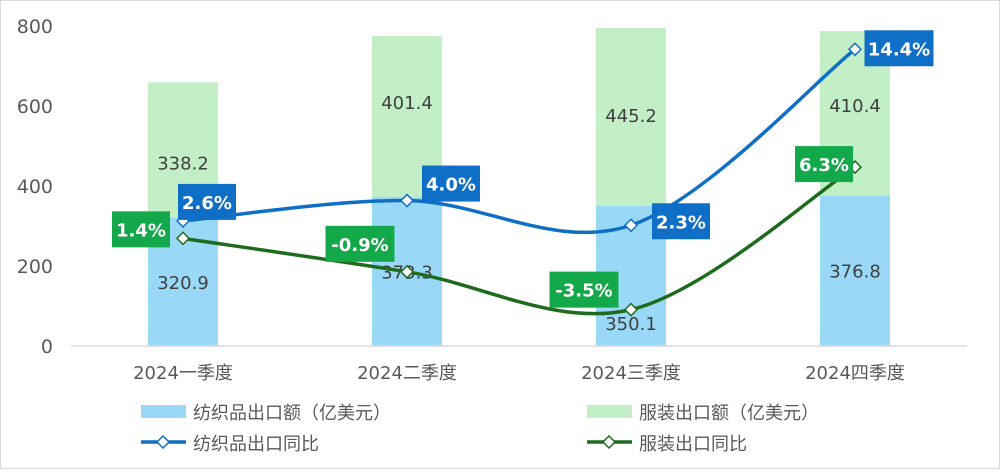 This screenshot has height=474, width=1000. I want to click on legend-swatch-apparel, so click(609, 411).